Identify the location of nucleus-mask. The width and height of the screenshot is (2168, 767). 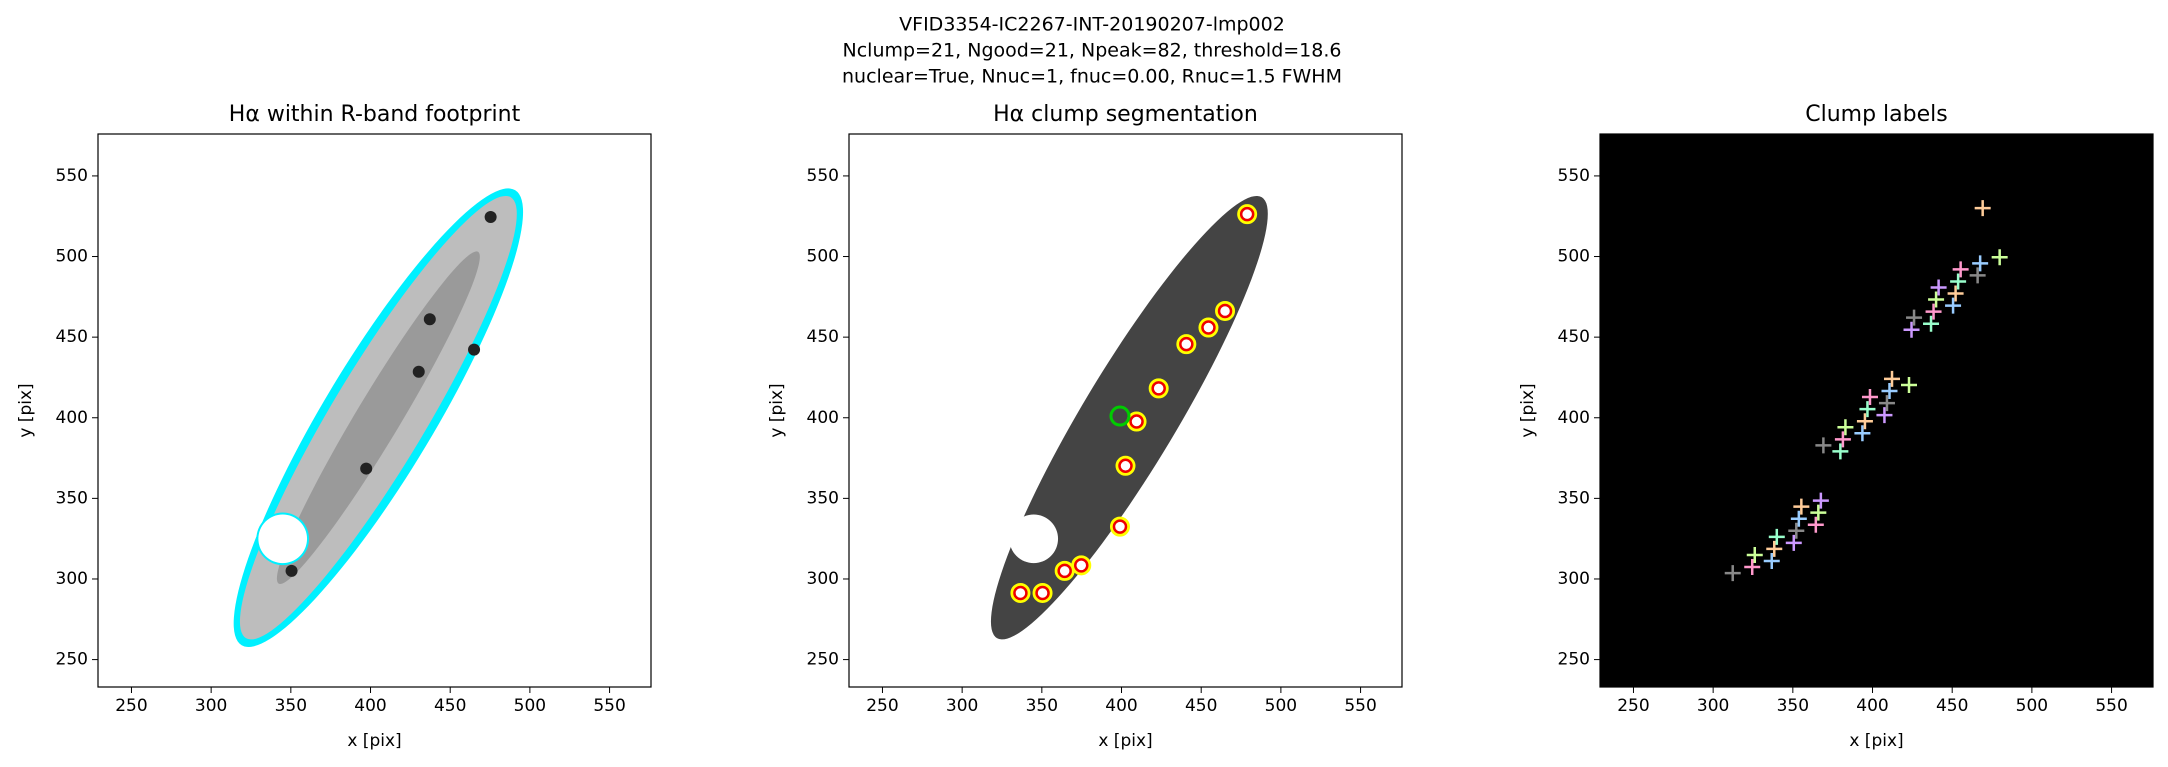
(283, 539).